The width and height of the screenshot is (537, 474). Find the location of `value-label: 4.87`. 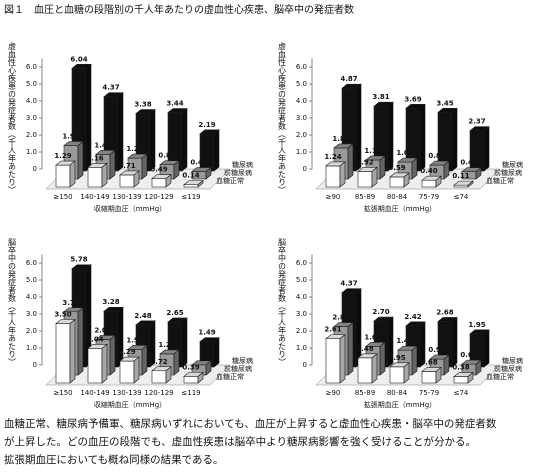

value-label: 4.87 is located at coordinates (348, 79).